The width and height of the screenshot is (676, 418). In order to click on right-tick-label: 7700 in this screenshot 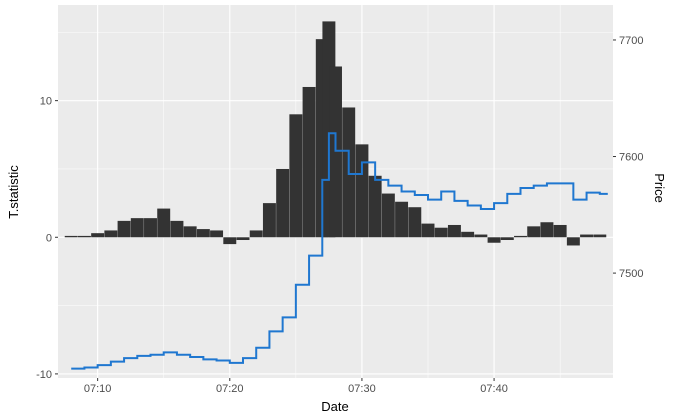, I will do `click(631, 41)`.